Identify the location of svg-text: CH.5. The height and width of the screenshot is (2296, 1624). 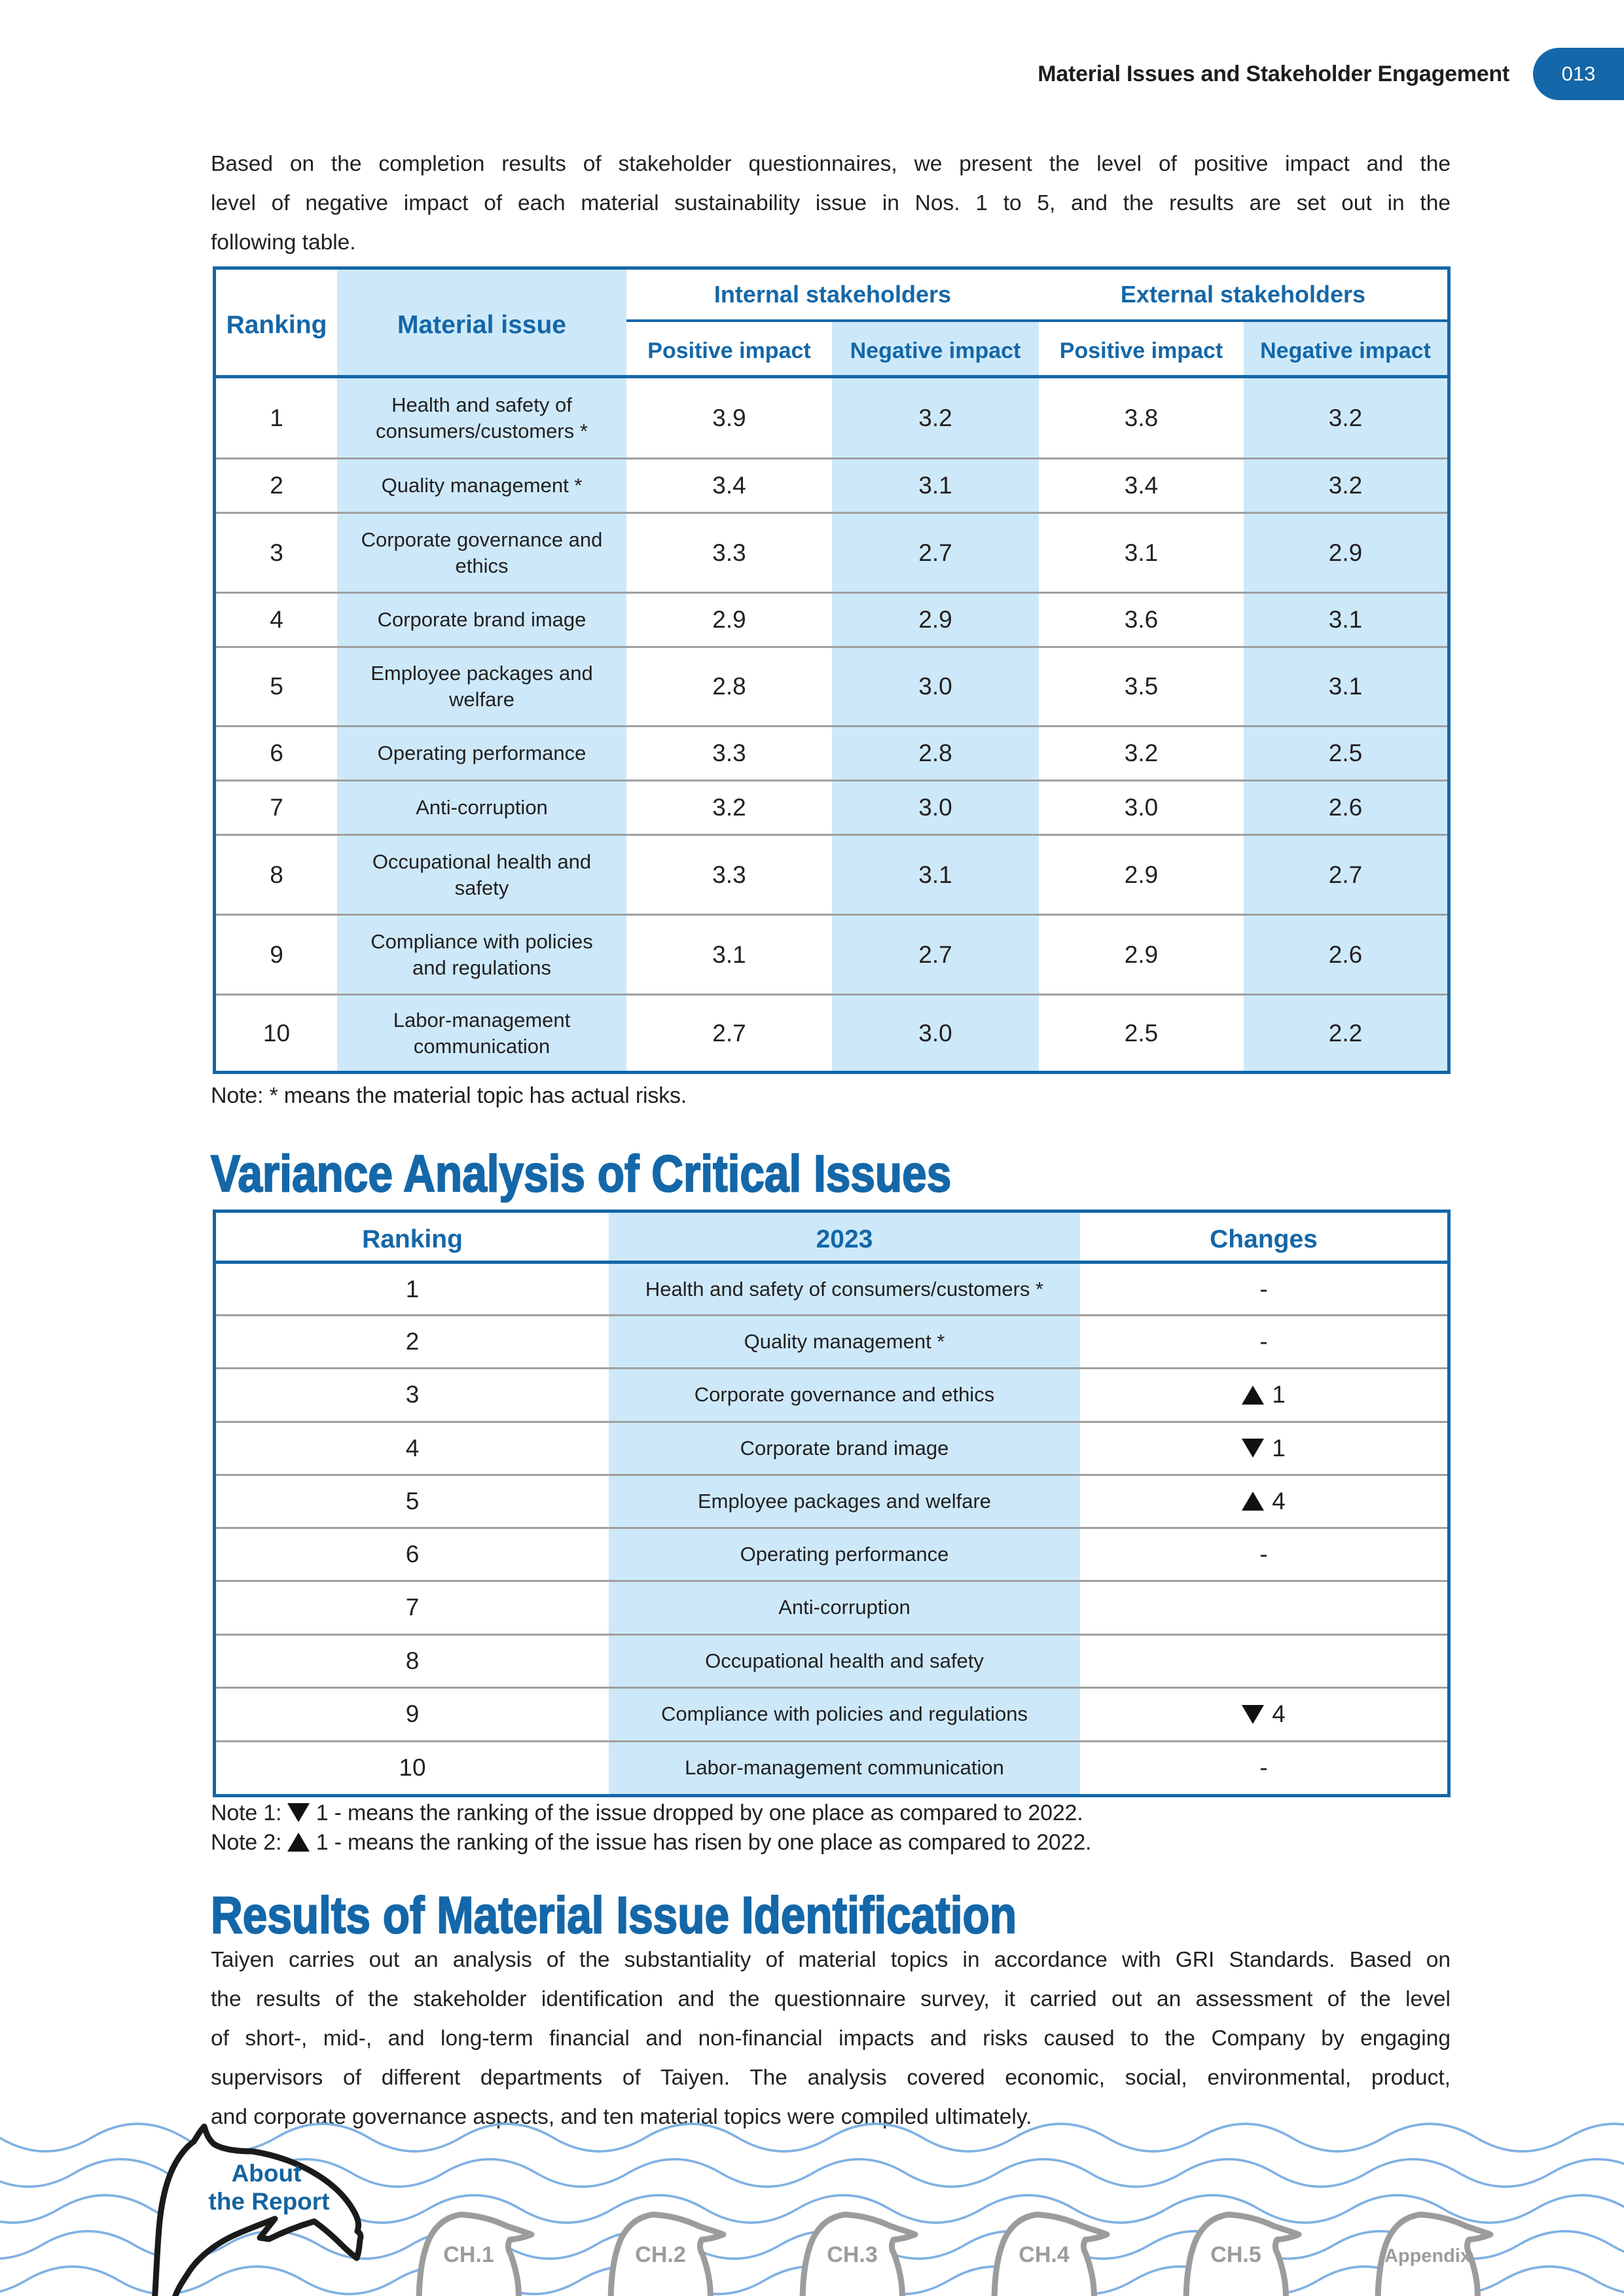
(1235, 2254).